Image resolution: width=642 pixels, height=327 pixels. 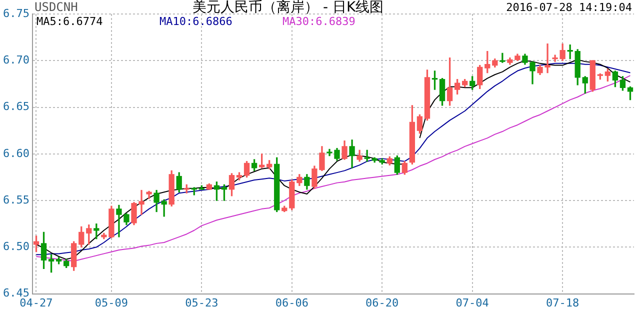 I want to click on text: MA10:6.6866, so click(x=195, y=21).